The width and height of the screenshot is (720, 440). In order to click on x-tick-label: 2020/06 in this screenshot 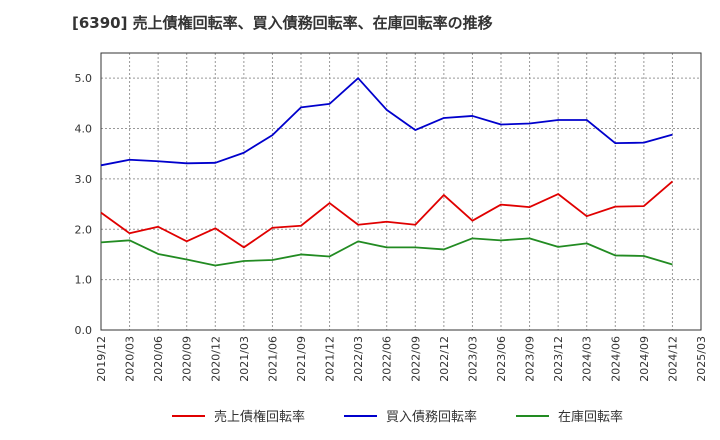, I will do `click(158, 359)`.